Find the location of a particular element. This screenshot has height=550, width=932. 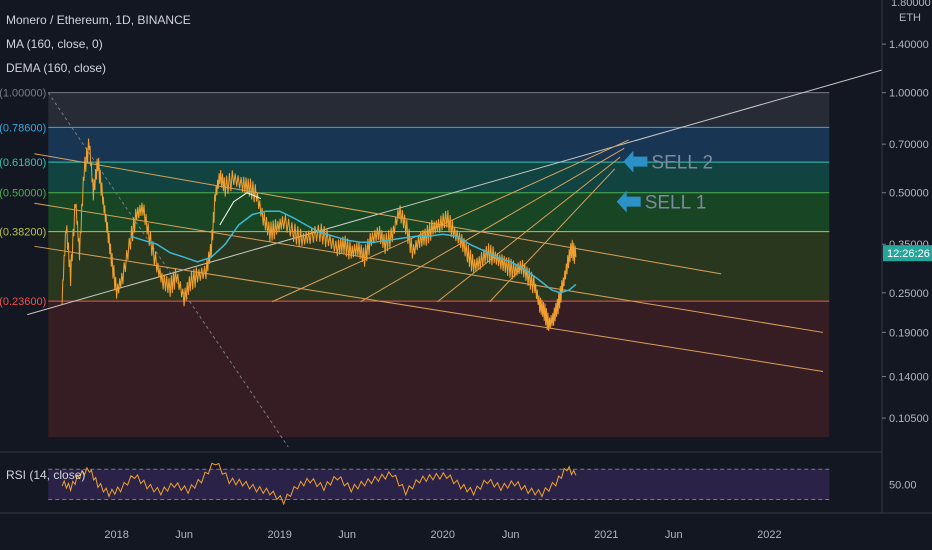

time-axis-tick-label: 2018 is located at coordinates (116, 535).